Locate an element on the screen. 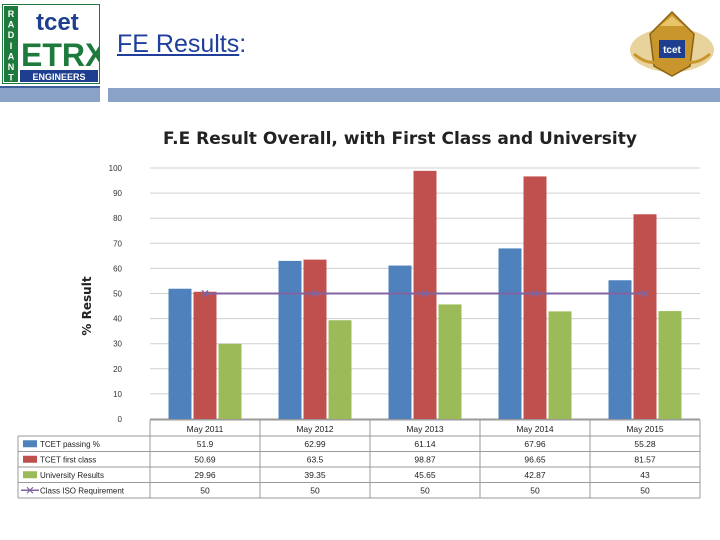 This screenshot has width=720, height=540. legend-entry: University Results is located at coordinates (72, 475).